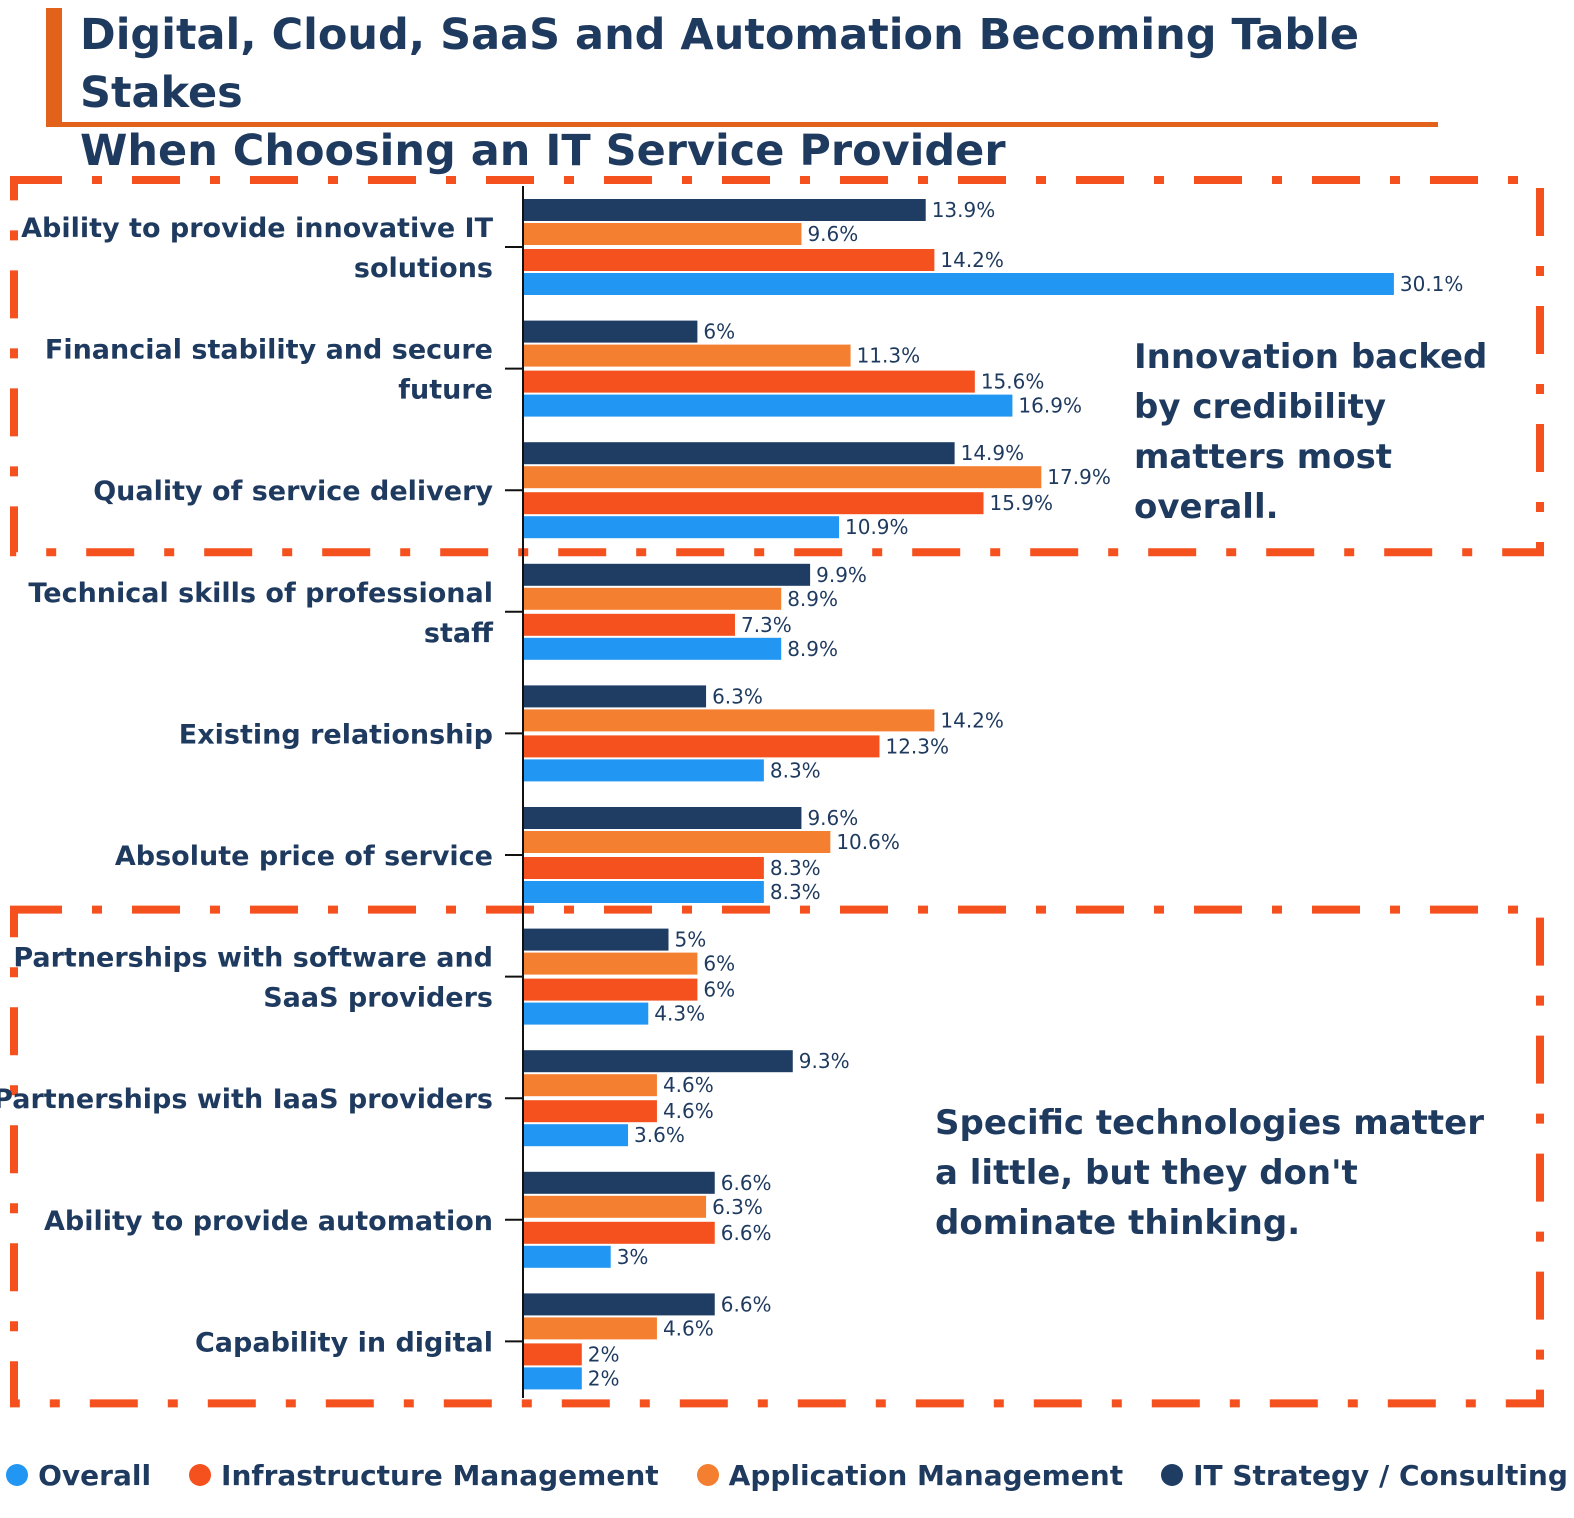  Describe the element at coordinates (304, 856) in the screenshot. I see `category-label-absolute-price-of-service: Absolute price of service` at that location.